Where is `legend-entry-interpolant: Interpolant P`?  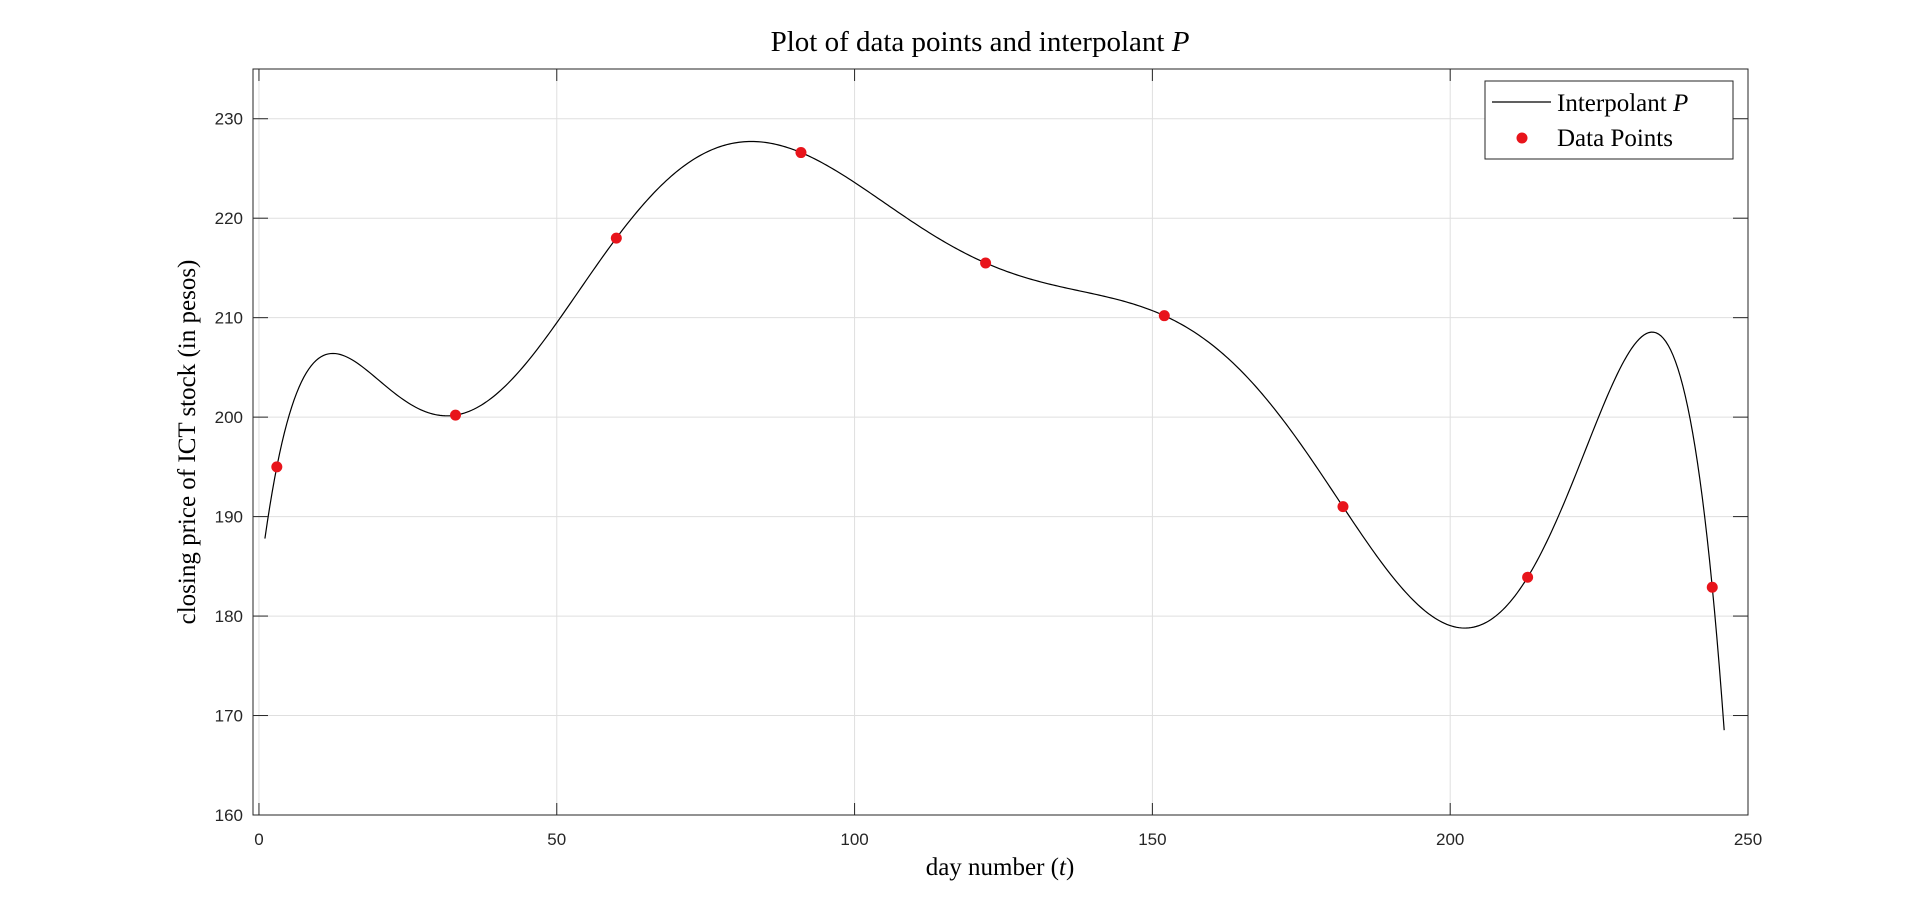 legend-entry-interpolant: Interpolant P is located at coordinates (1622, 103).